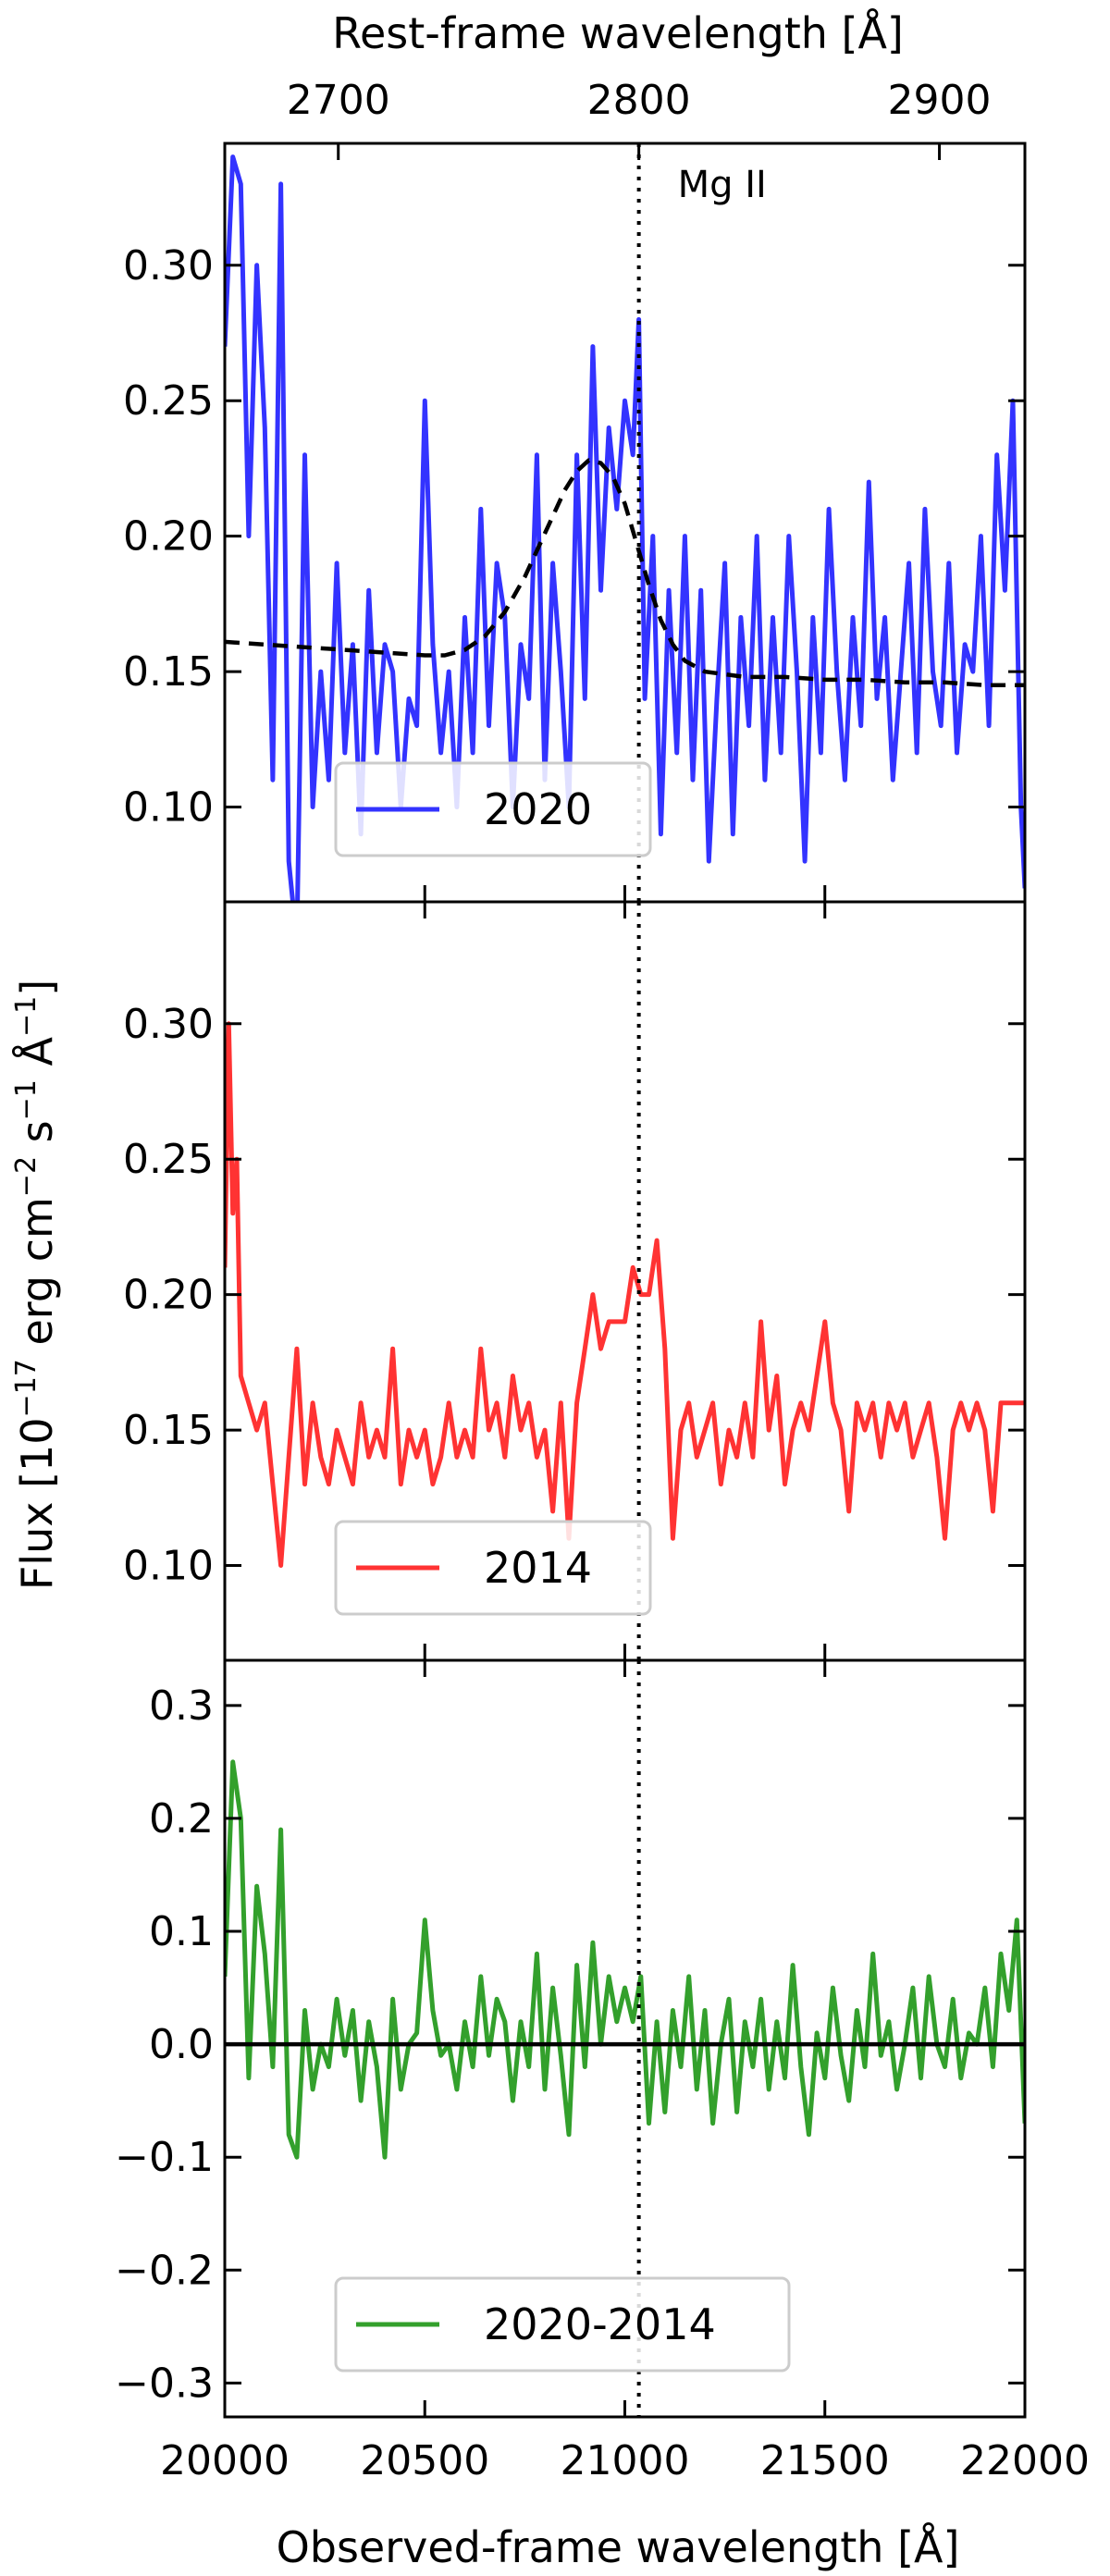 Image resolution: width=1110 pixels, height=2576 pixels. I want to click on xtick-label: 20500, so click(425, 2460).